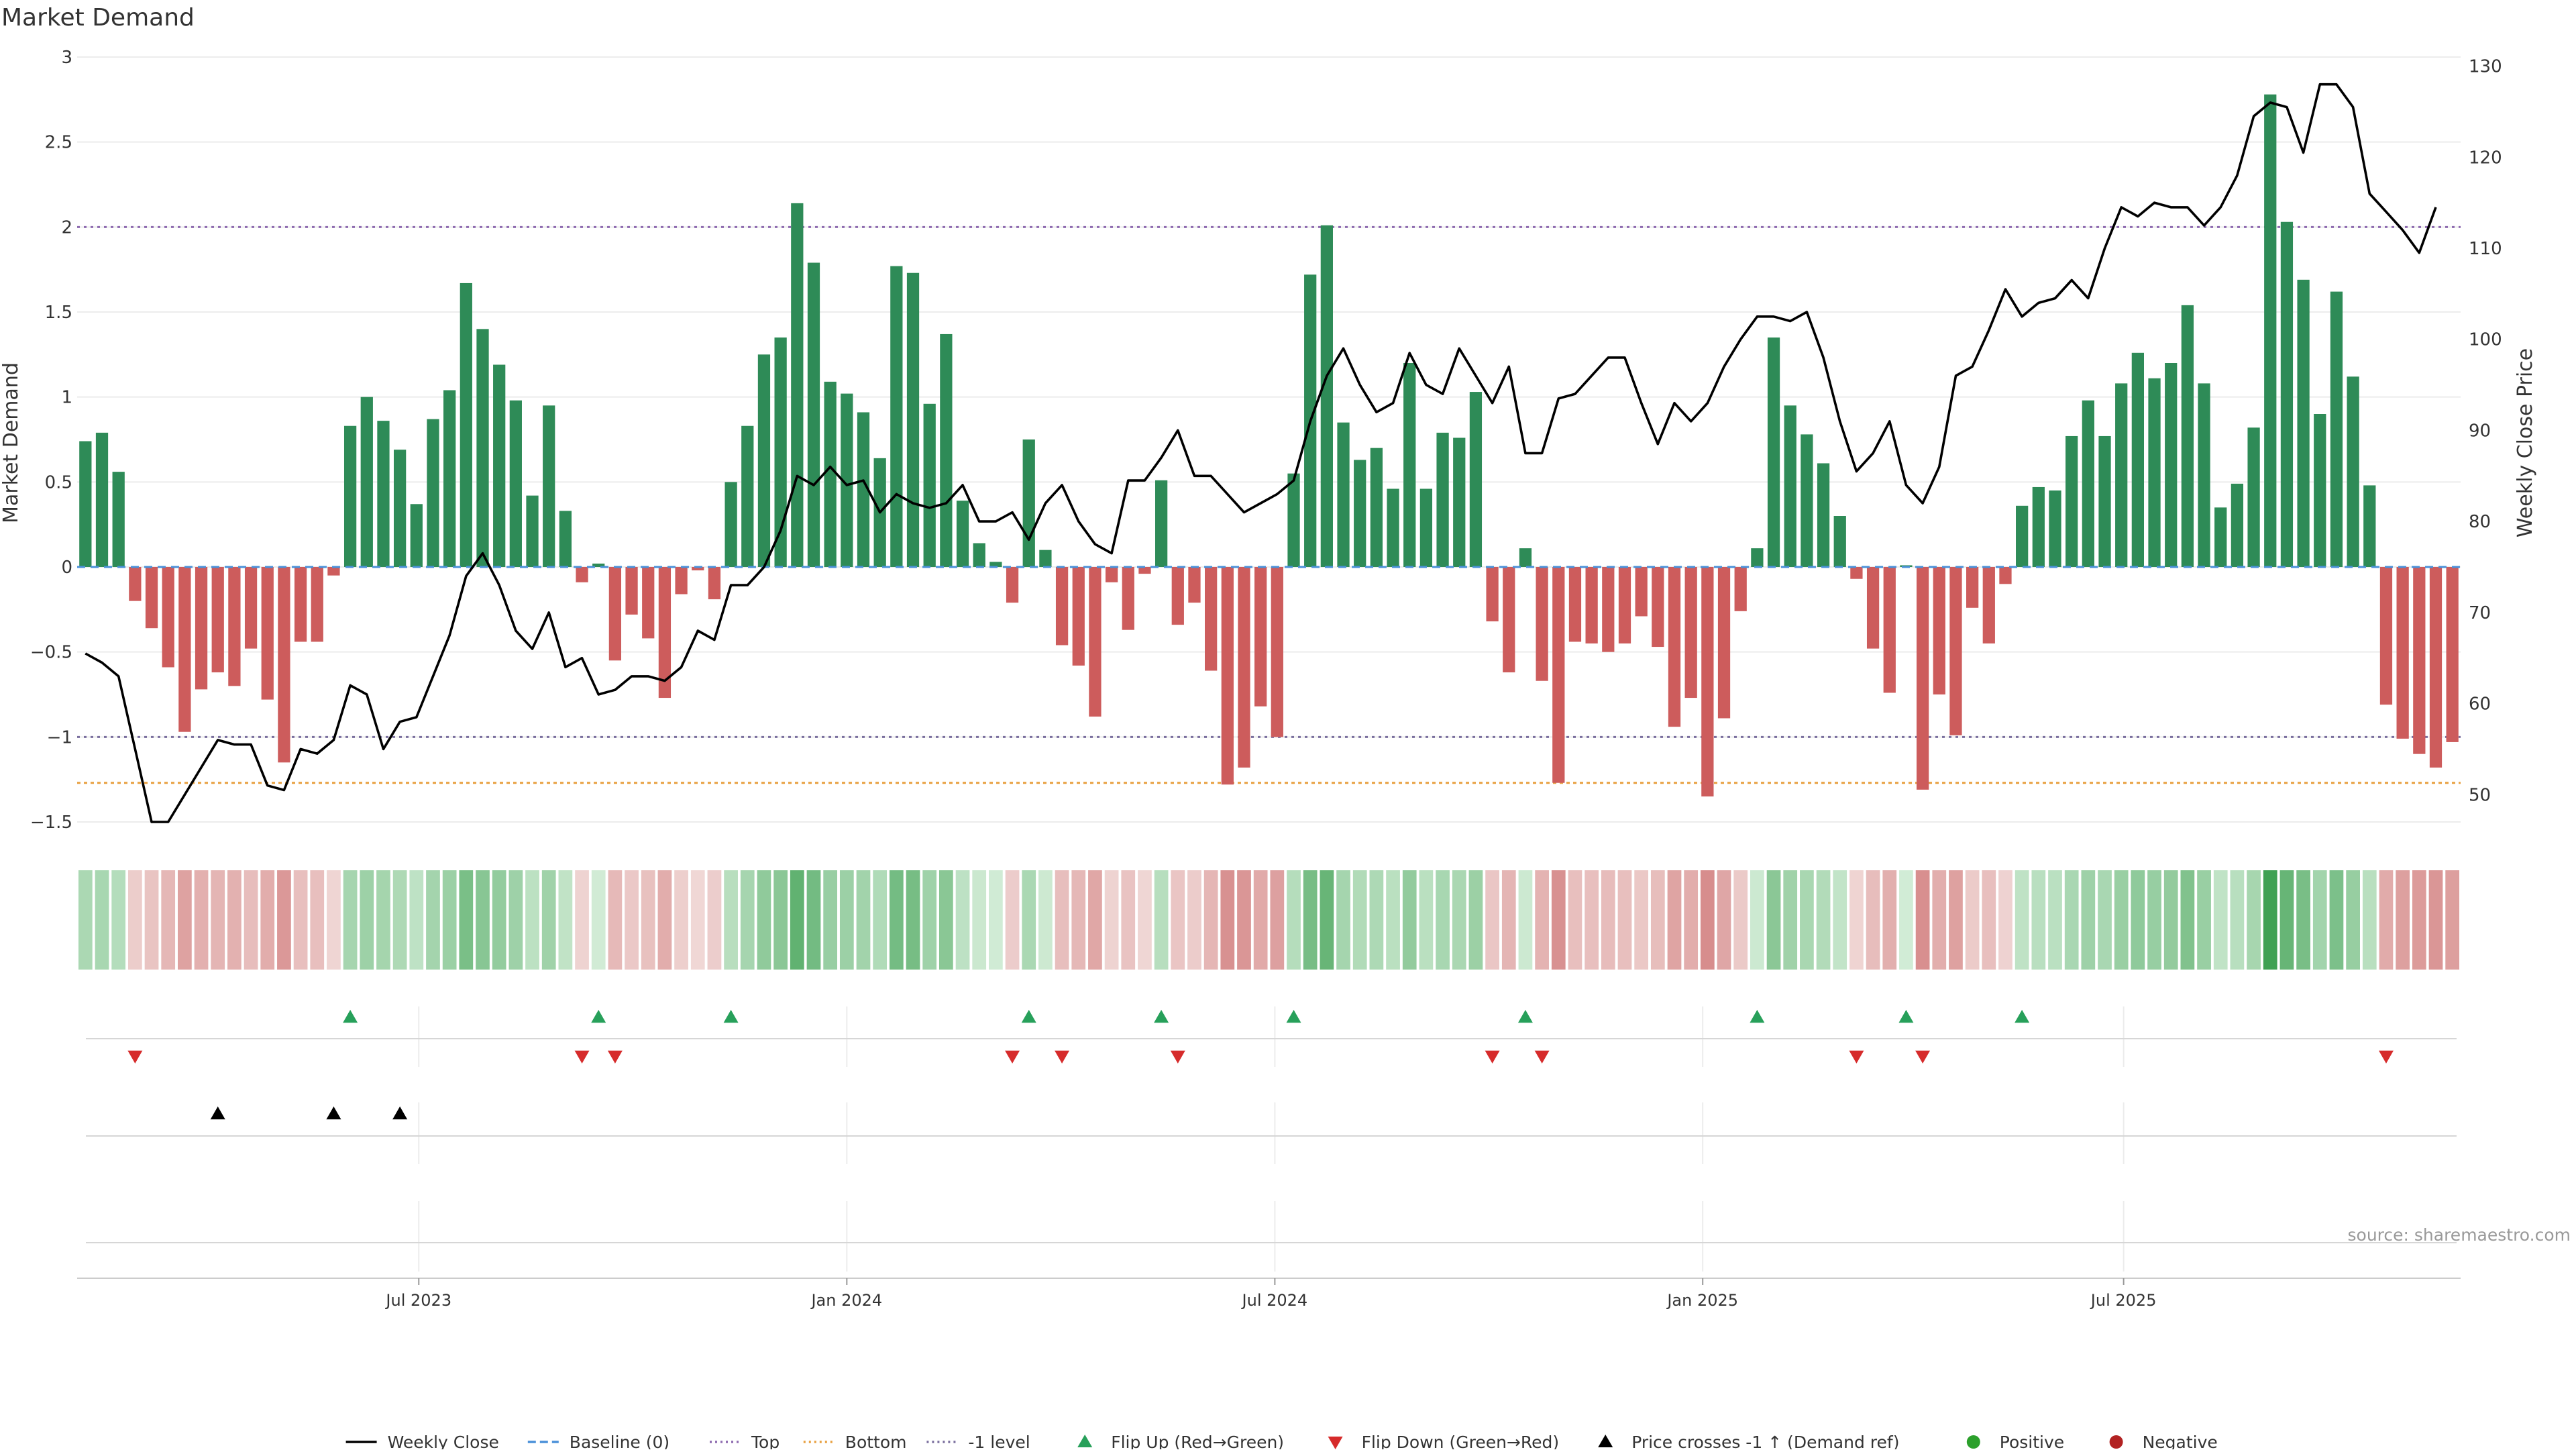 The height and width of the screenshot is (1452, 2576). I want to click on event-markers, so click(1260, 1065).